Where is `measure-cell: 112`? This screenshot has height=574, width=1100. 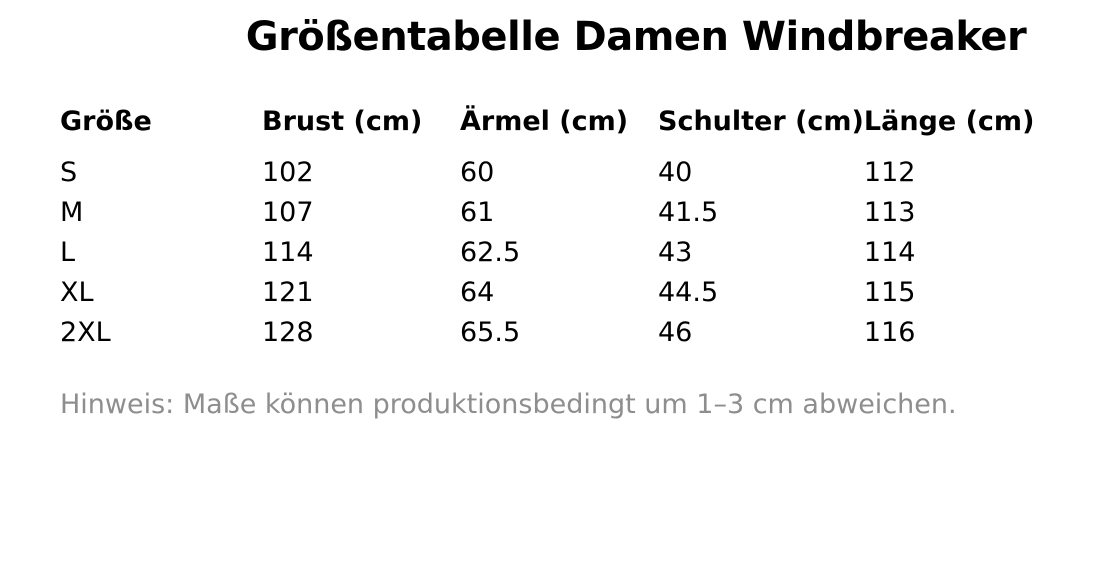
measure-cell: 112 is located at coordinates (889, 172).